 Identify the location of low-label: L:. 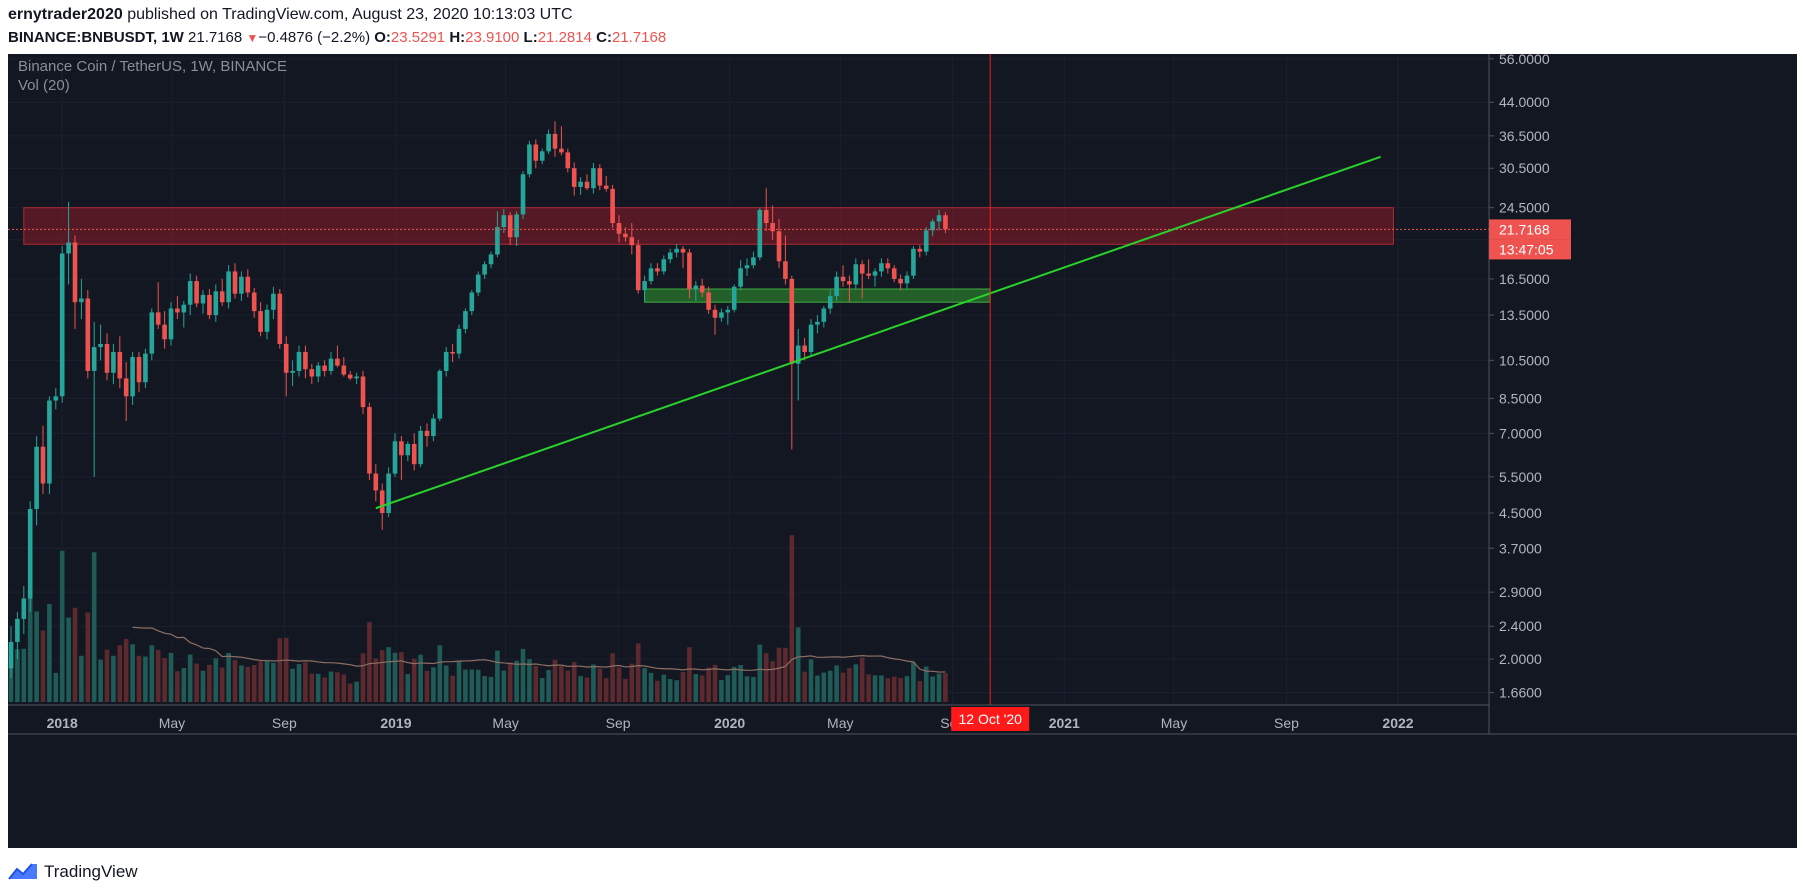
(530, 37).